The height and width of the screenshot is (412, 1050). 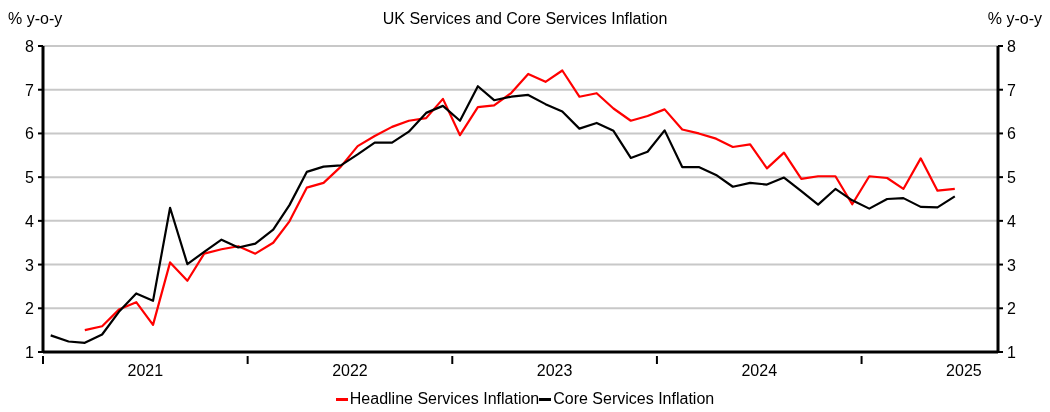 I want to click on legend-label: Core Services Inflation, so click(x=633, y=399).